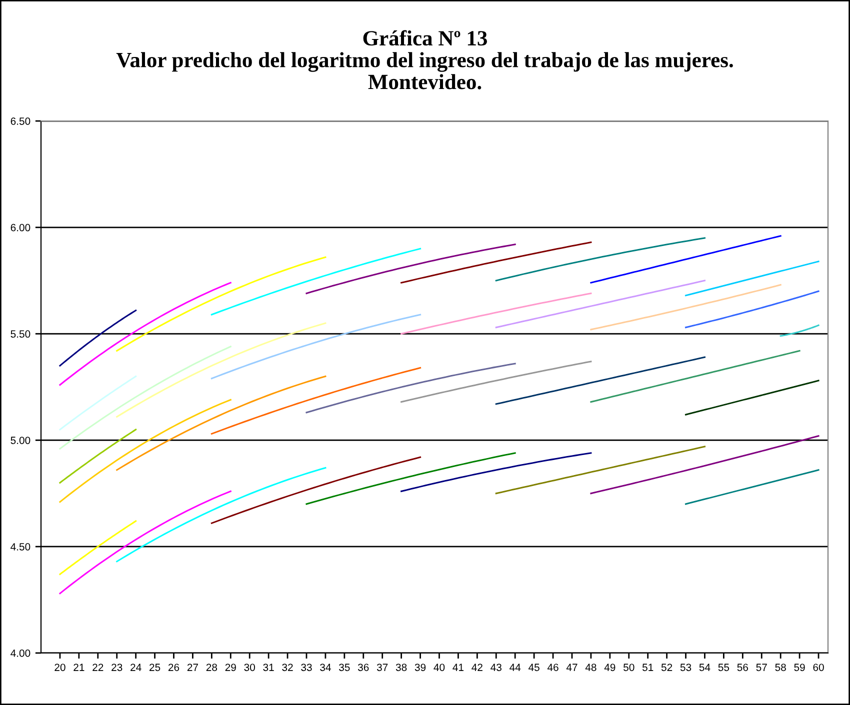 This screenshot has height=705, width=850. I want to click on y-tick-label: 4.50, so click(20, 546).